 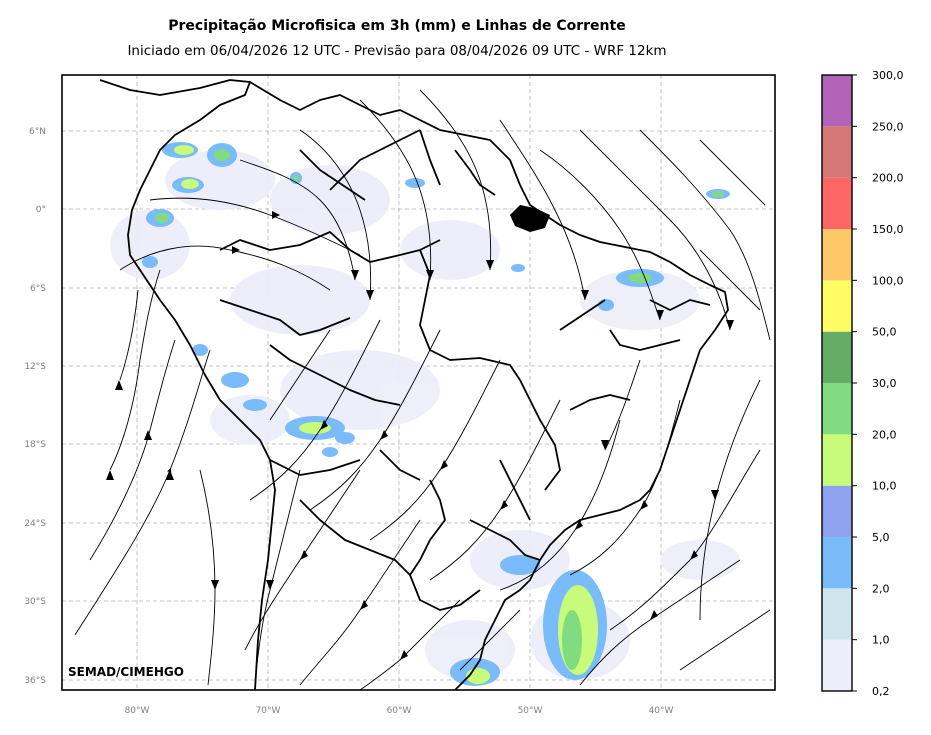 I want to click on lat-tick-label: 36°S, so click(x=35, y=681).